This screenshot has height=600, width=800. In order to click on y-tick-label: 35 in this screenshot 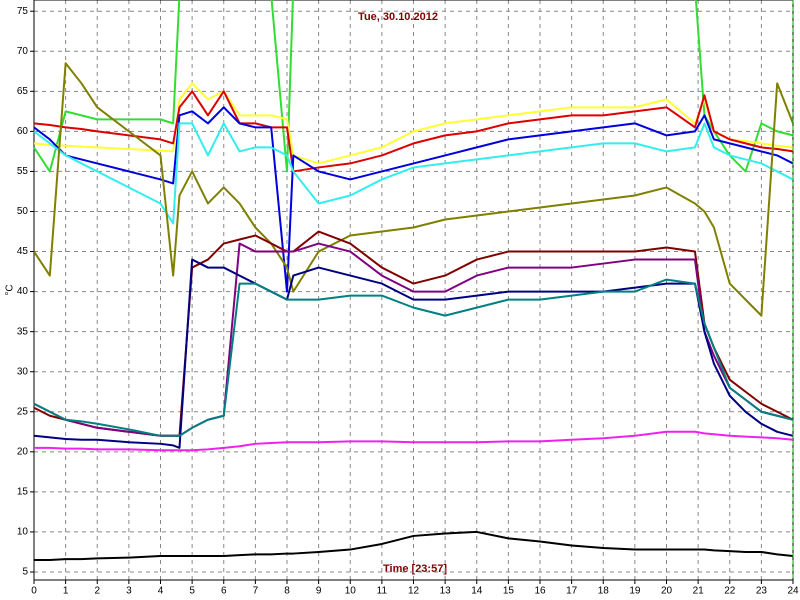, I will do `click(23, 331)`.